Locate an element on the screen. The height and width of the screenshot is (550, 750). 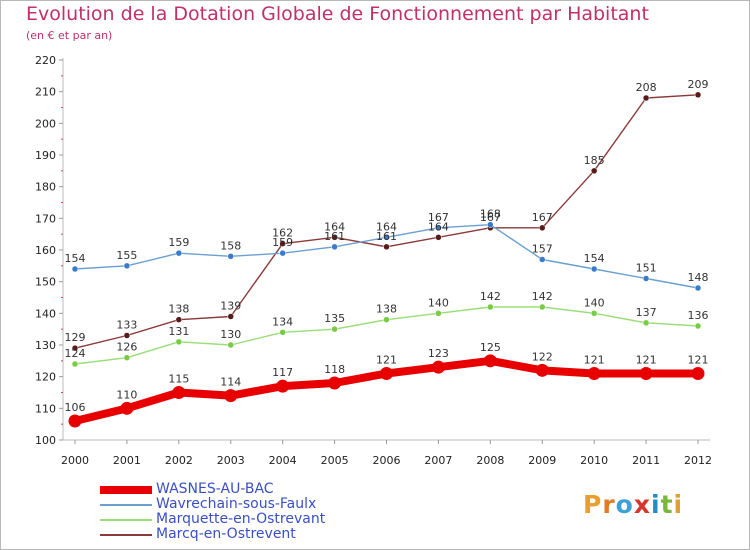
x-tick-label: 2004 is located at coordinates (283, 460).